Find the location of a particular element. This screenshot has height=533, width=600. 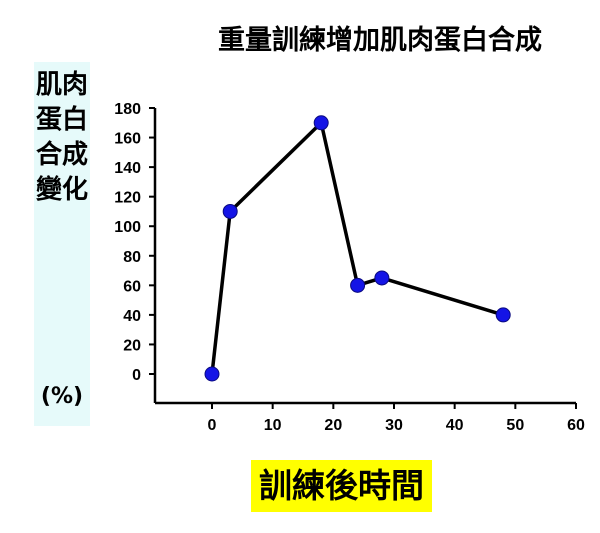

x-tick-label: 20 is located at coordinates (333, 425).